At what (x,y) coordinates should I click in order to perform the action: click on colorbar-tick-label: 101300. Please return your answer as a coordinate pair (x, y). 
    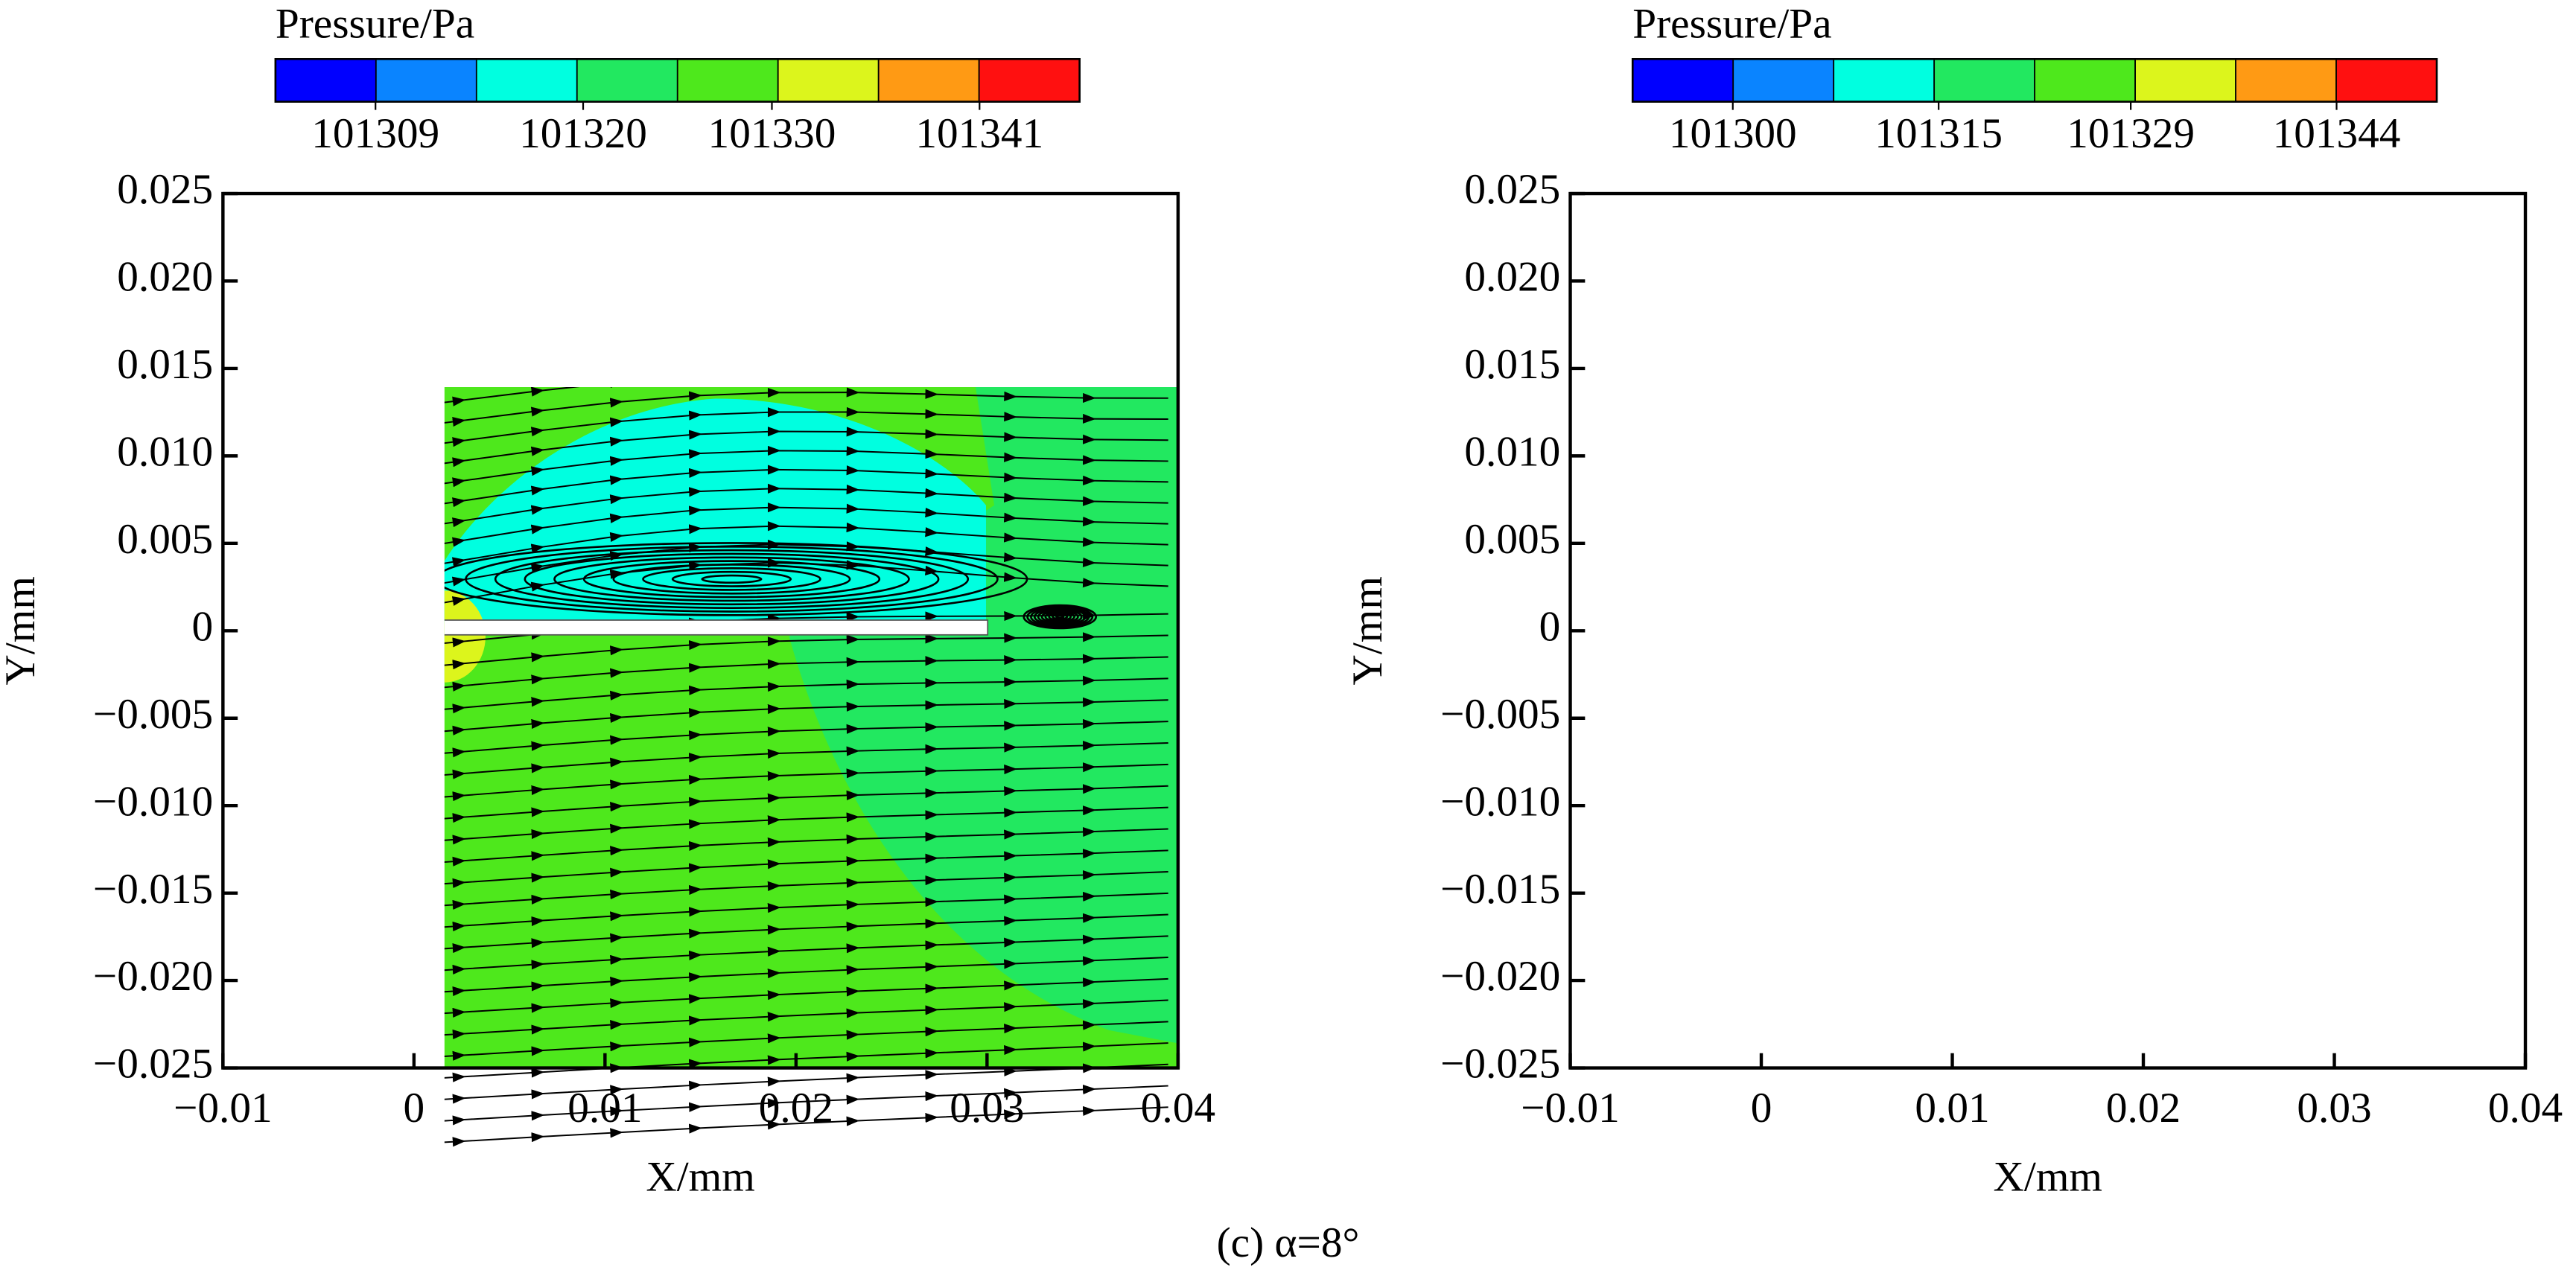
    Looking at the image, I should click on (1733, 134).